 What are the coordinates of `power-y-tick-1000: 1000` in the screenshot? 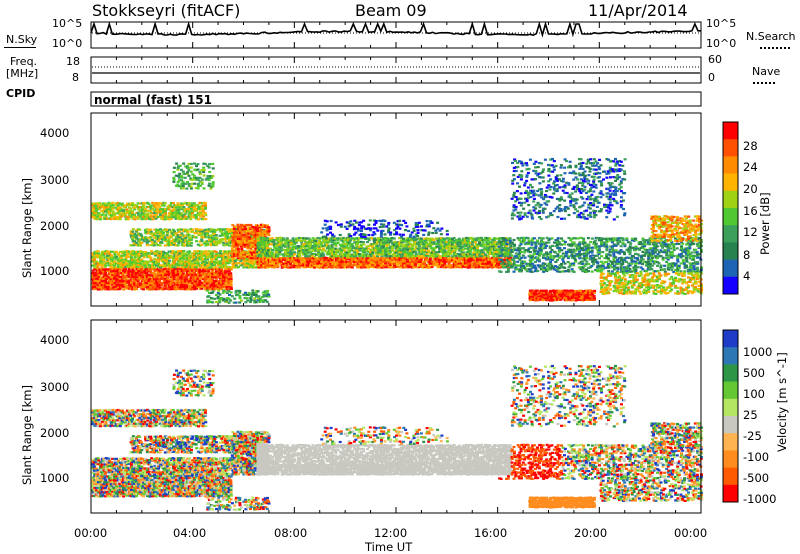 It's located at (55, 271).